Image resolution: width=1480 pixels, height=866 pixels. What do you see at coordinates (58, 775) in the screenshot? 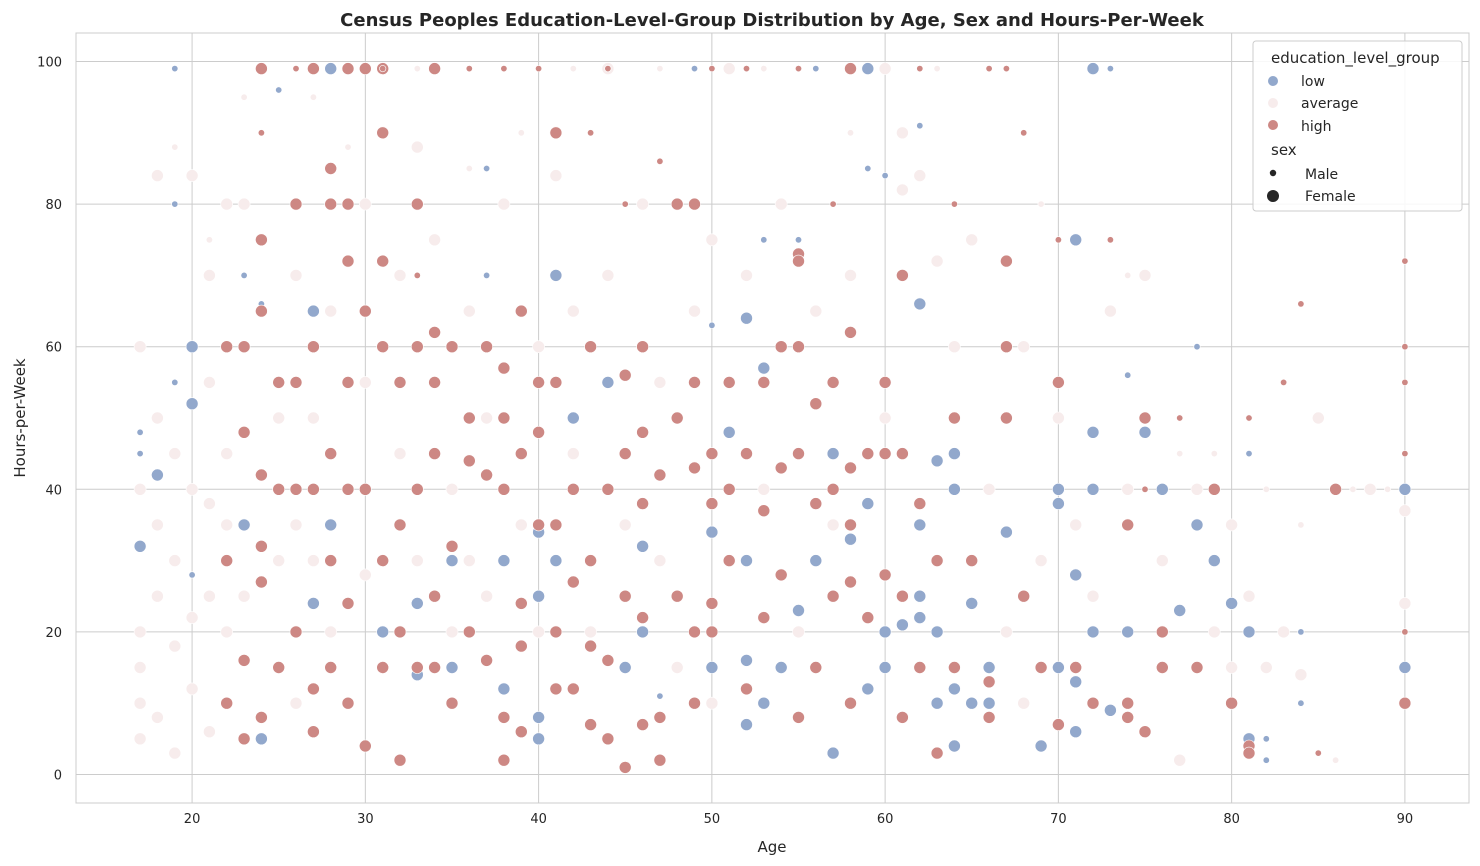
I see `y-tick-label: 0` at bounding box center [58, 775].